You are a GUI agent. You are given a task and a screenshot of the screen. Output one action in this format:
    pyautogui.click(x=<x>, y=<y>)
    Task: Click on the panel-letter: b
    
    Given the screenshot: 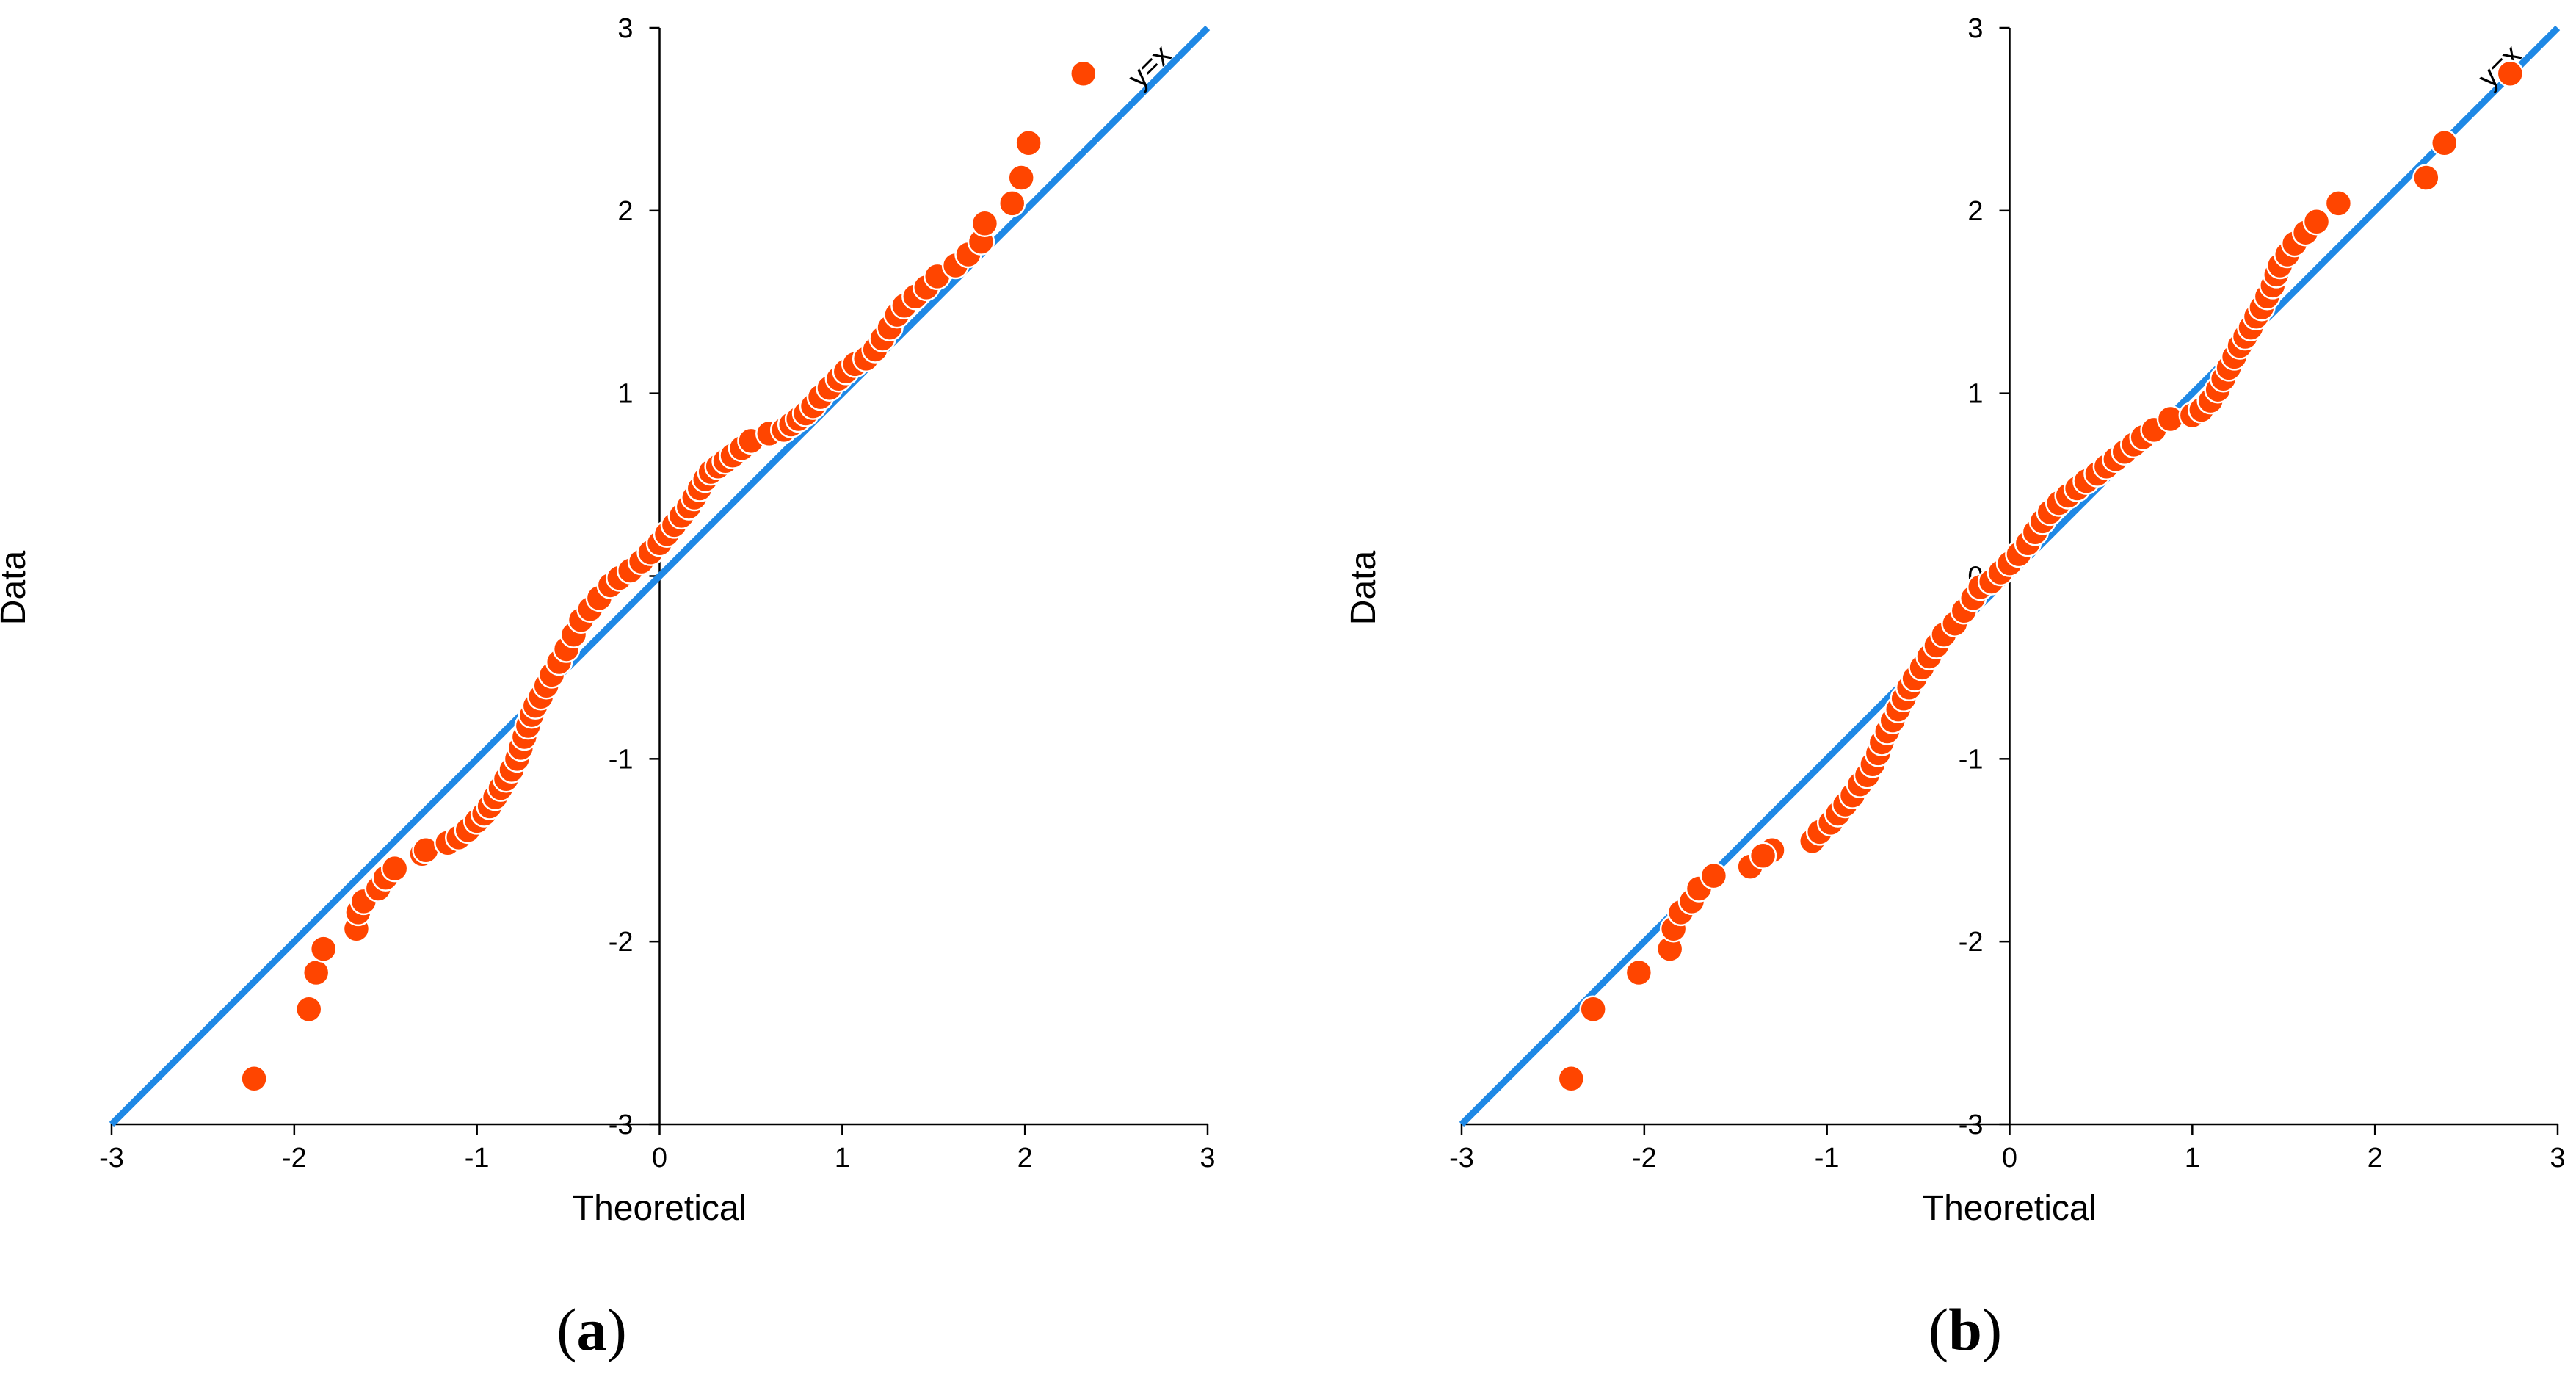 What is the action you would take?
    pyautogui.click(x=1965, y=1329)
    